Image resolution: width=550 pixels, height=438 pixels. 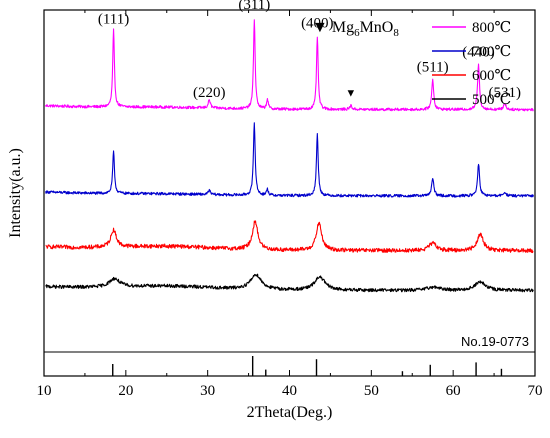 What do you see at coordinates (289, 391) in the screenshot?
I see `x-tick-label-3: 40` at bounding box center [289, 391].